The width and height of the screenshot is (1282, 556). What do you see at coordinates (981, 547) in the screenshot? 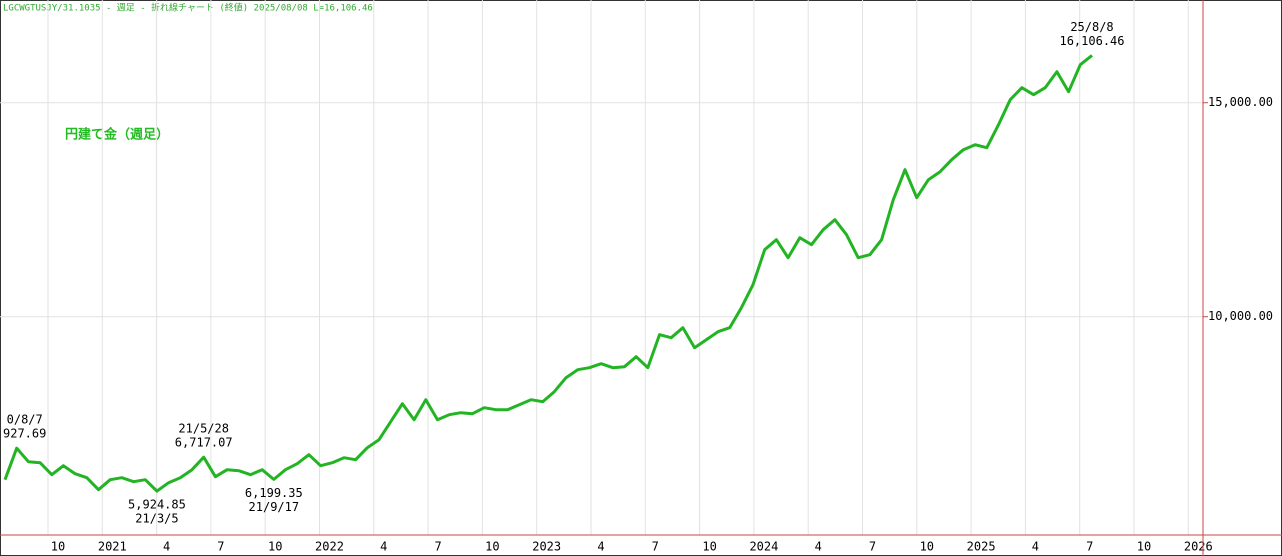
I see `x-tick-label: 2025` at bounding box center [981, 547].